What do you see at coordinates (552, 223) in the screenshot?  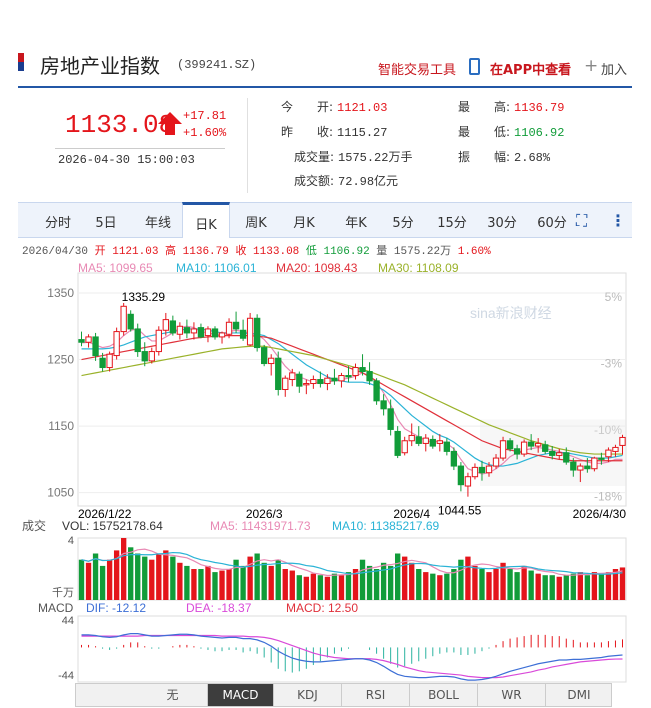 I see `tab-60min: 60分` at bounding box center [552, 223].